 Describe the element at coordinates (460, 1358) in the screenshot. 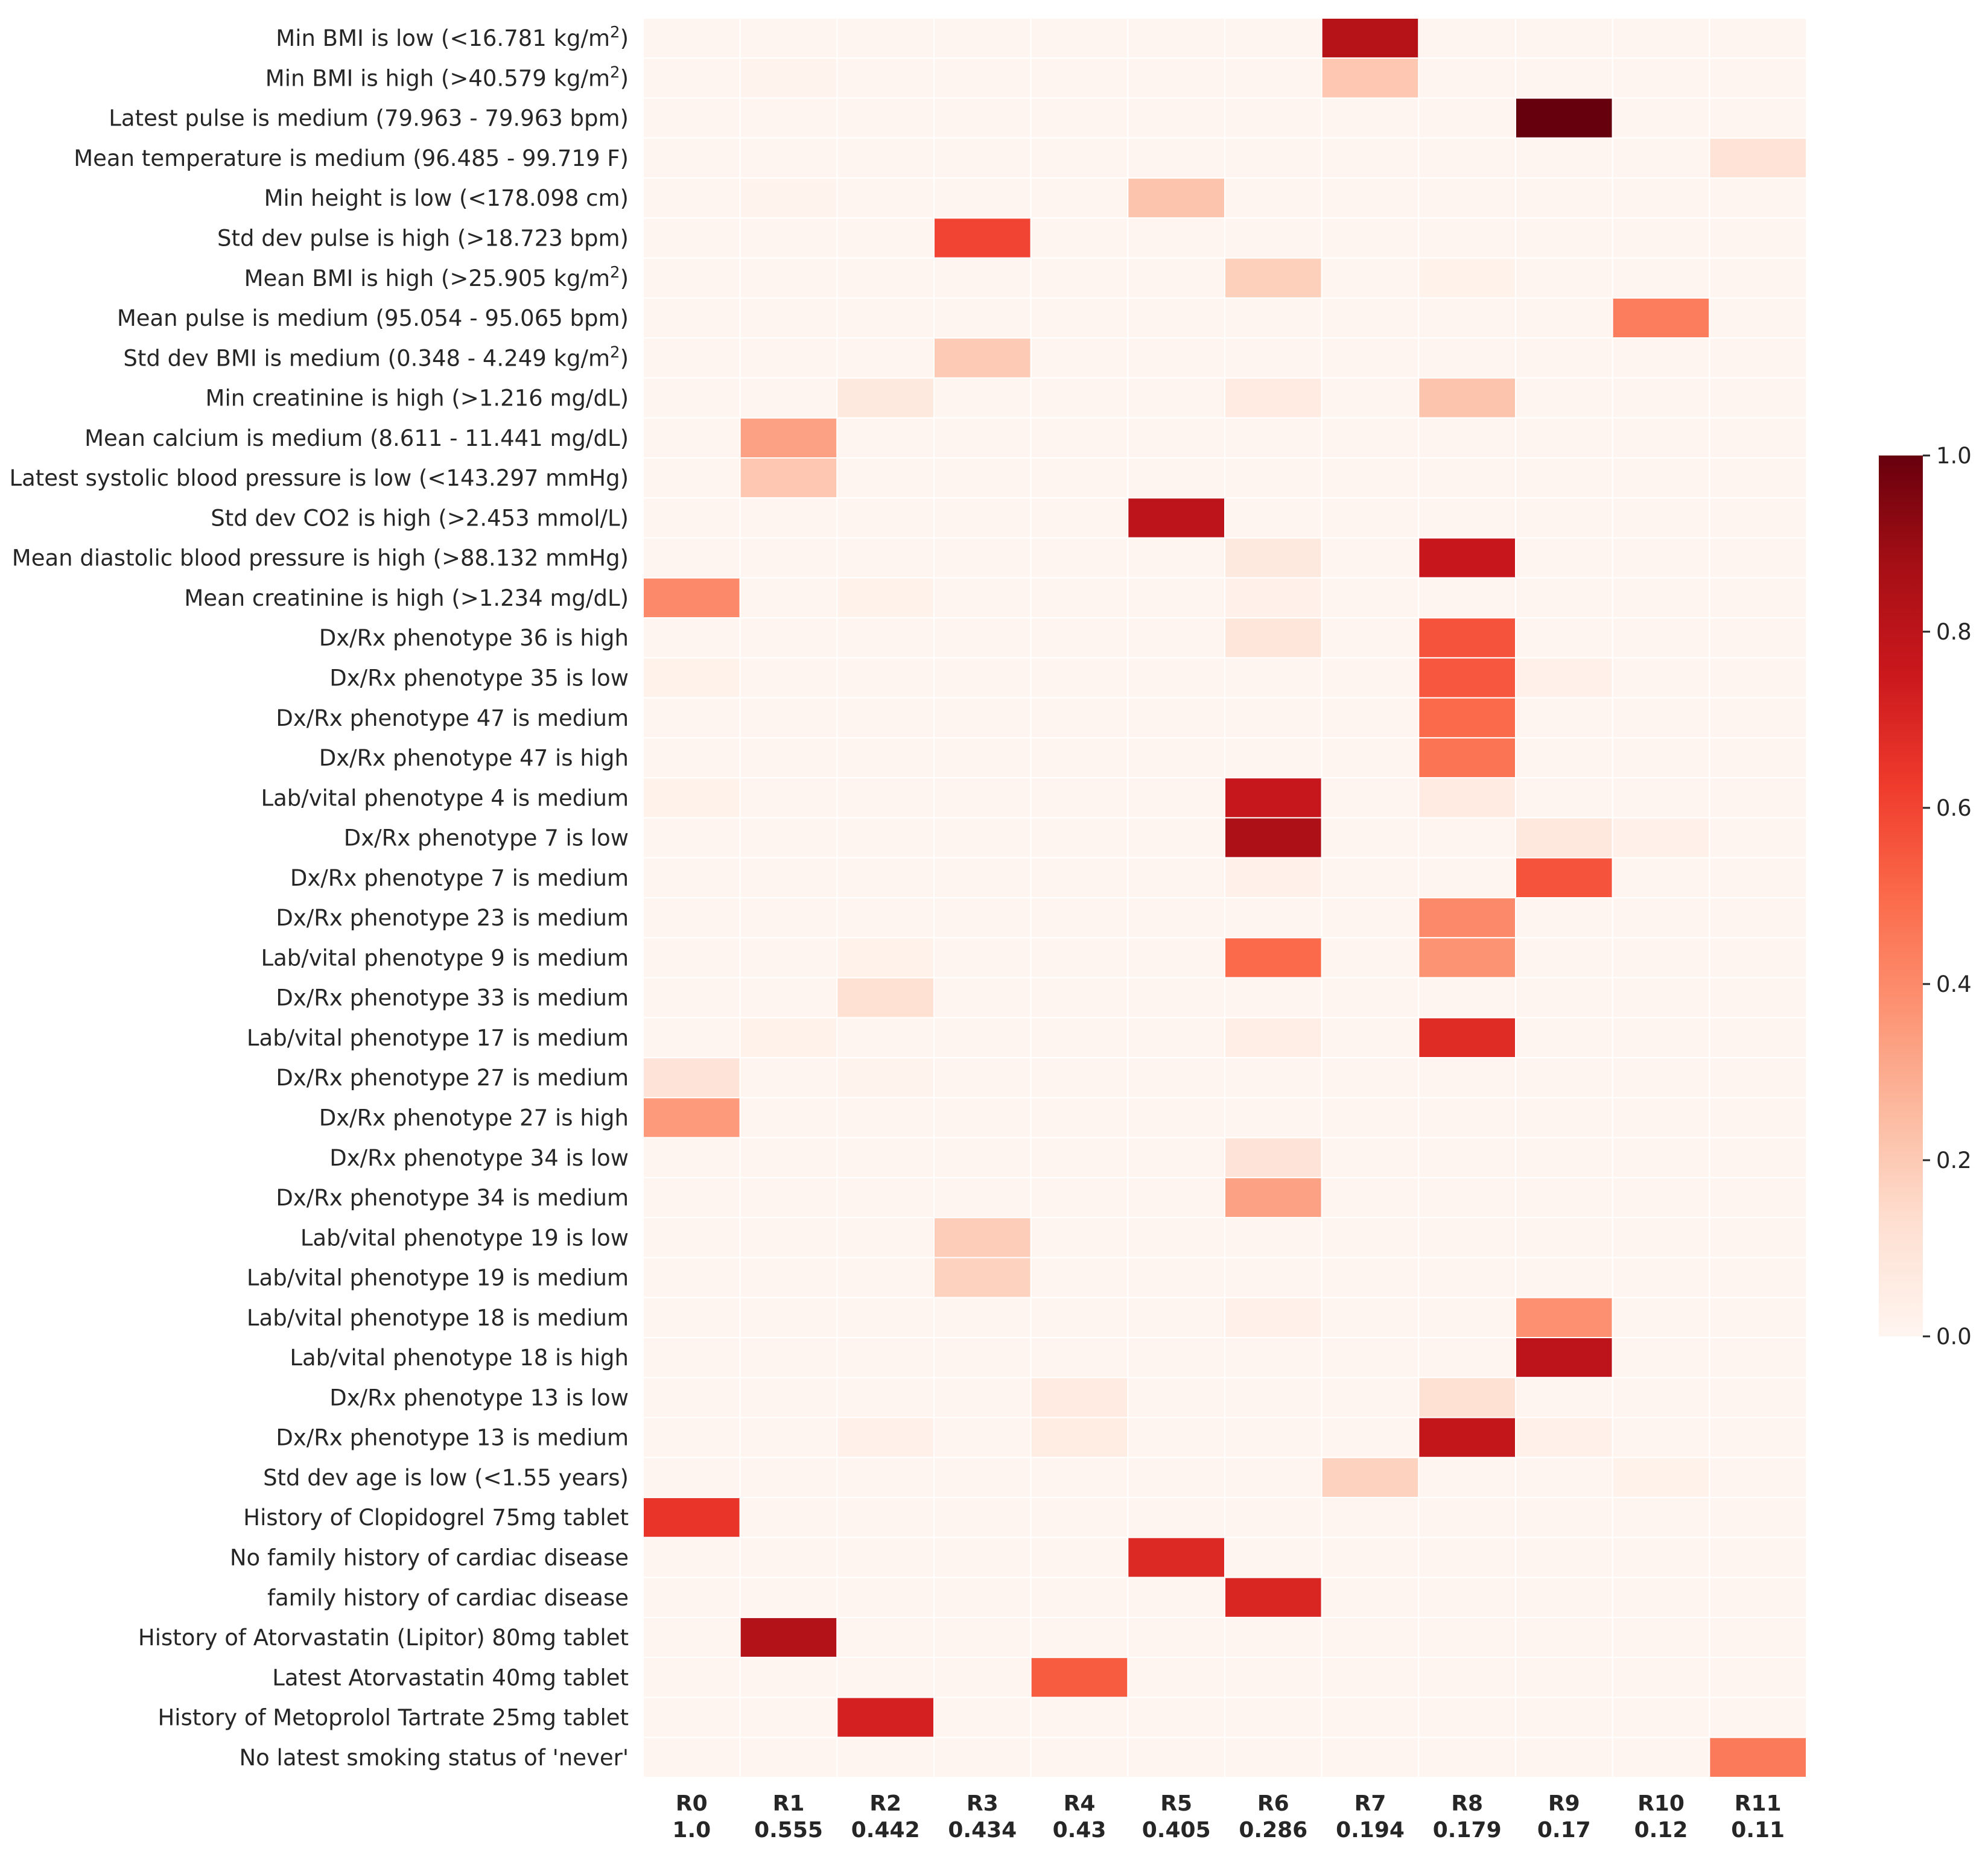

I see `row-label: Lab/vital phenotype 18 is high` at that location.